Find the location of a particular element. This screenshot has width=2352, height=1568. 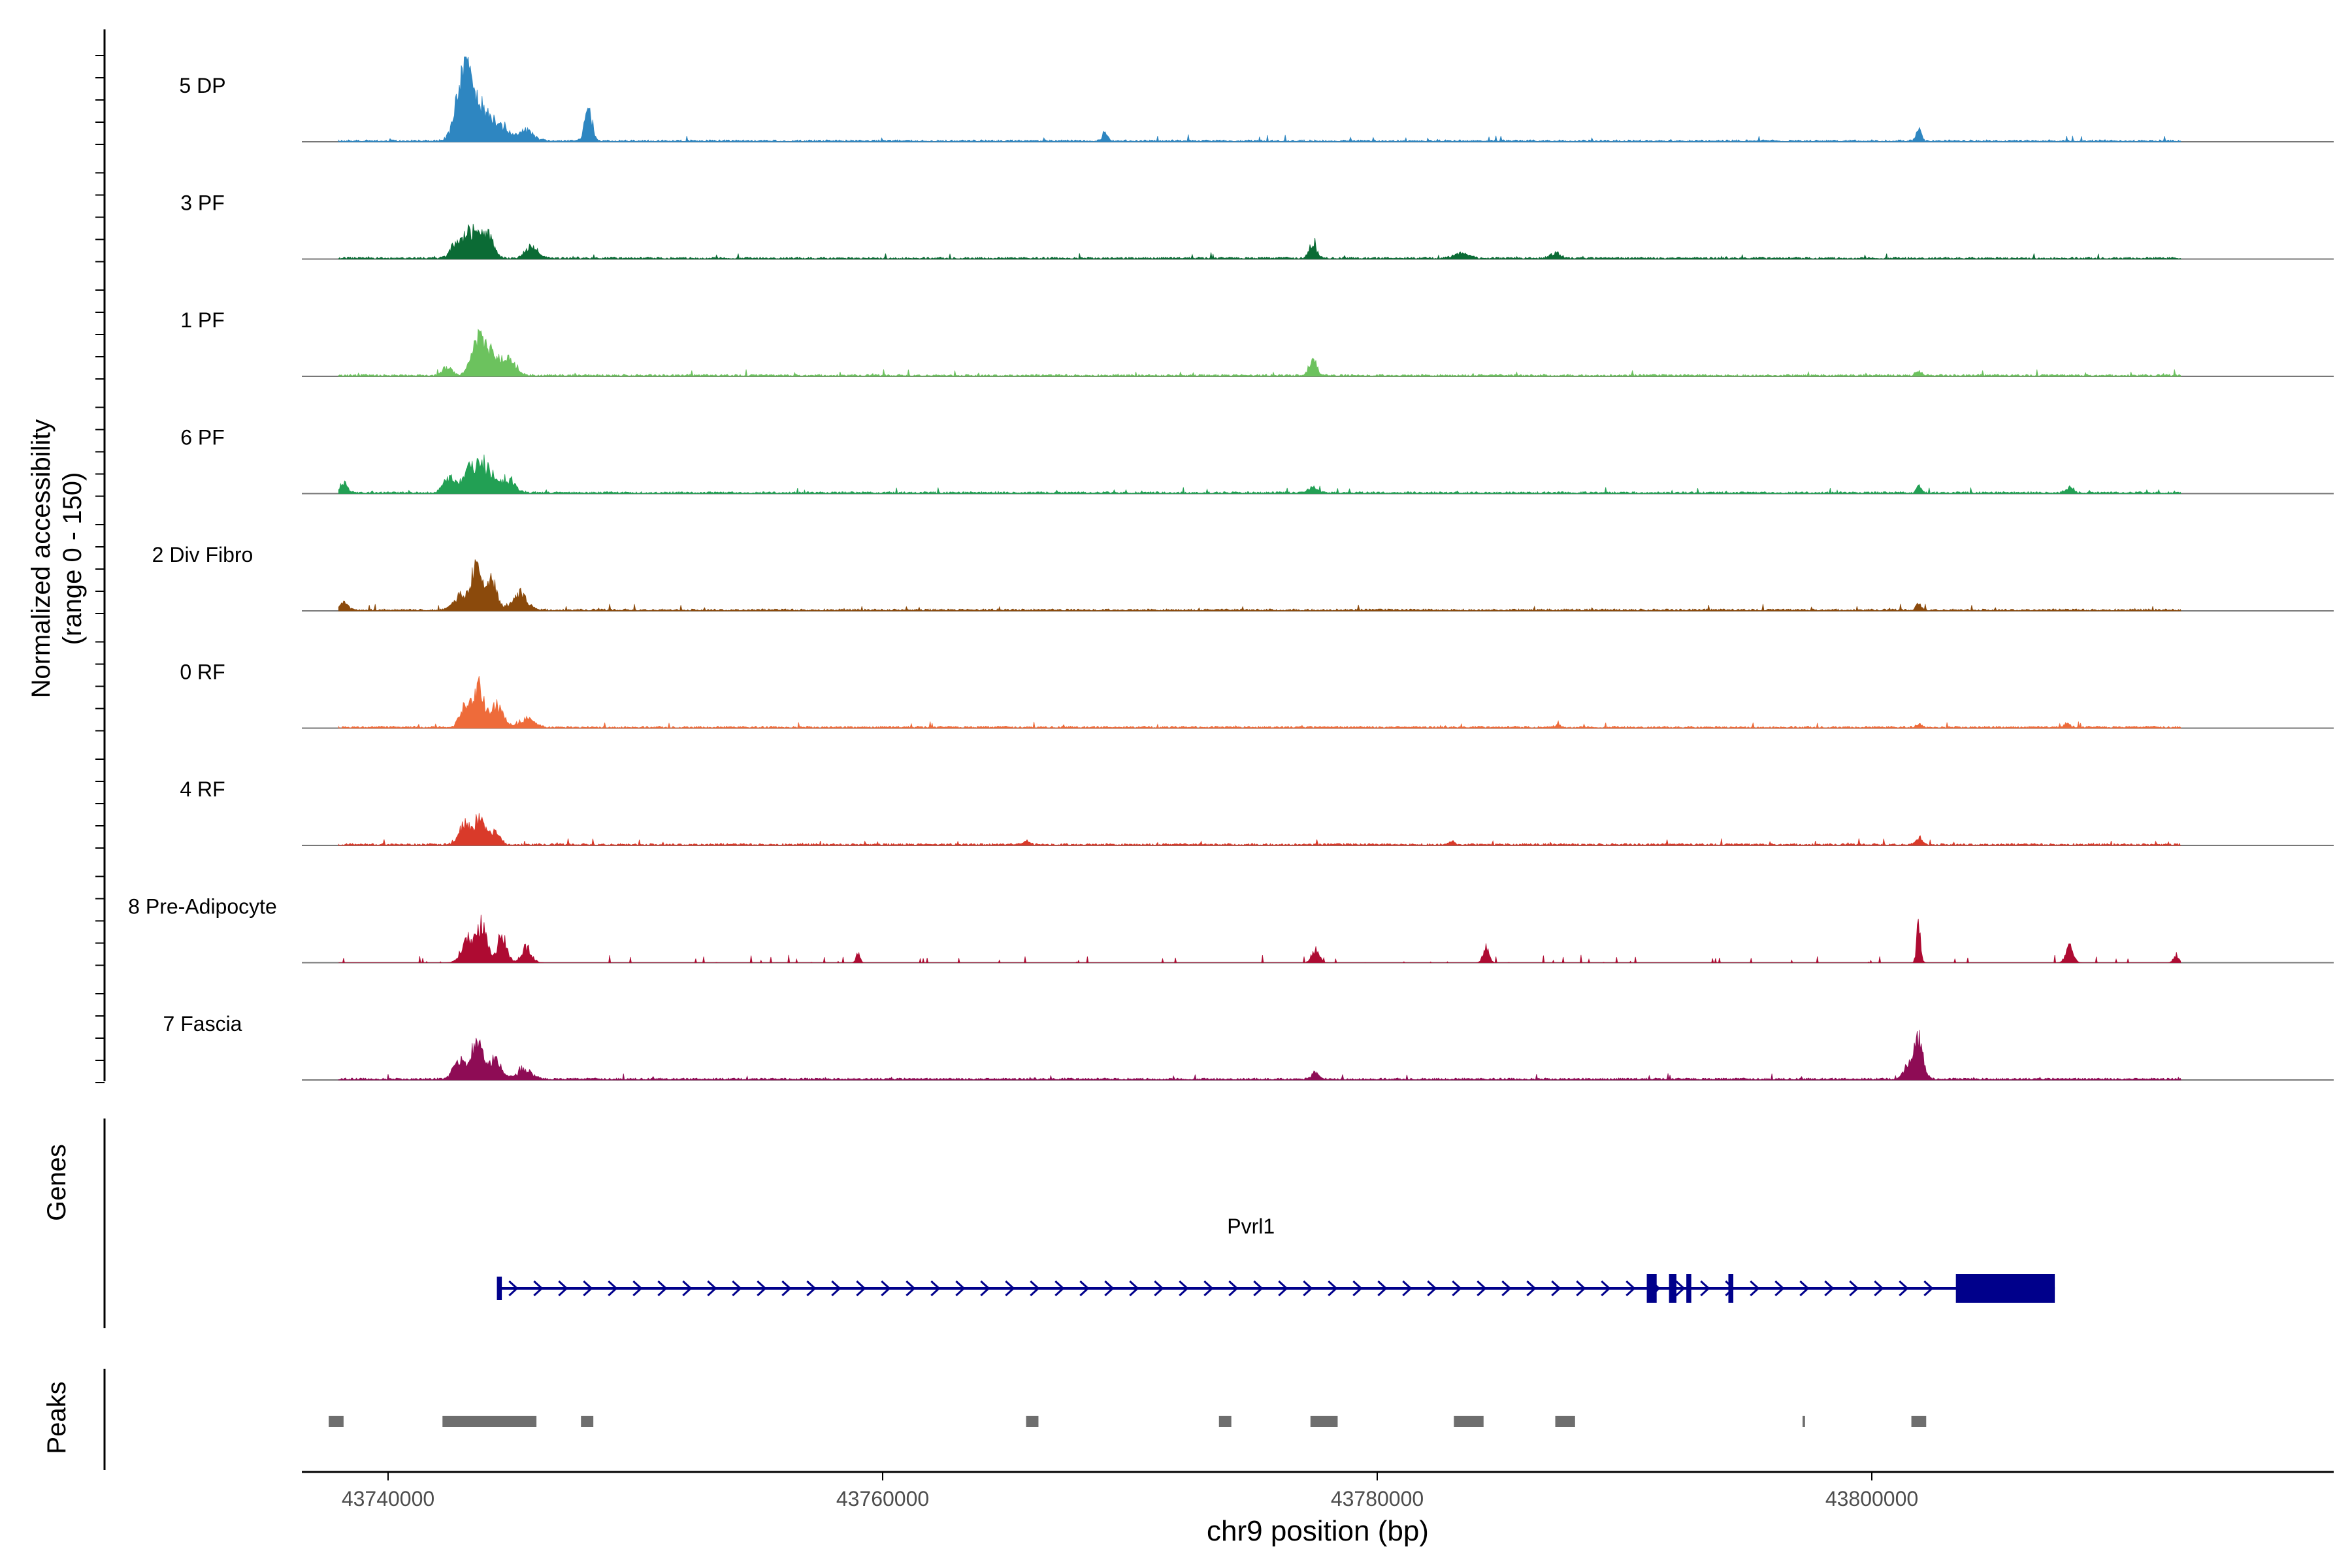

track-label: 7 Fascia is located at coordinates (202, 1024).